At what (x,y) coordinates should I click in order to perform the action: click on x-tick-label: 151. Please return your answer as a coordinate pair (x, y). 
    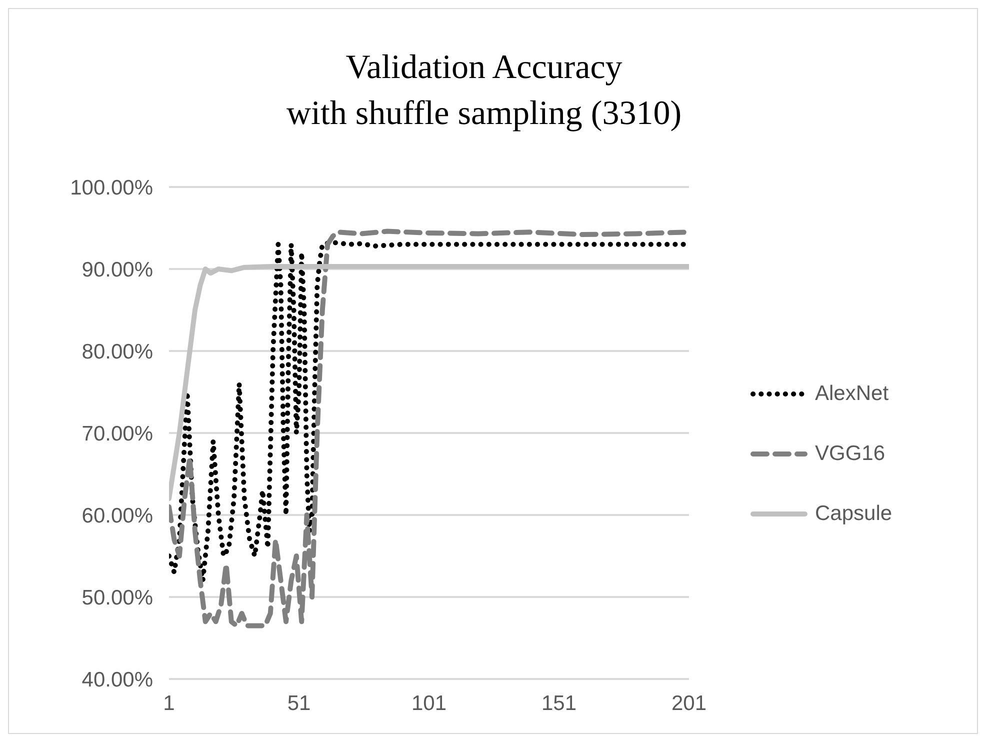
    Looking at the image, I should click on (559, 703).